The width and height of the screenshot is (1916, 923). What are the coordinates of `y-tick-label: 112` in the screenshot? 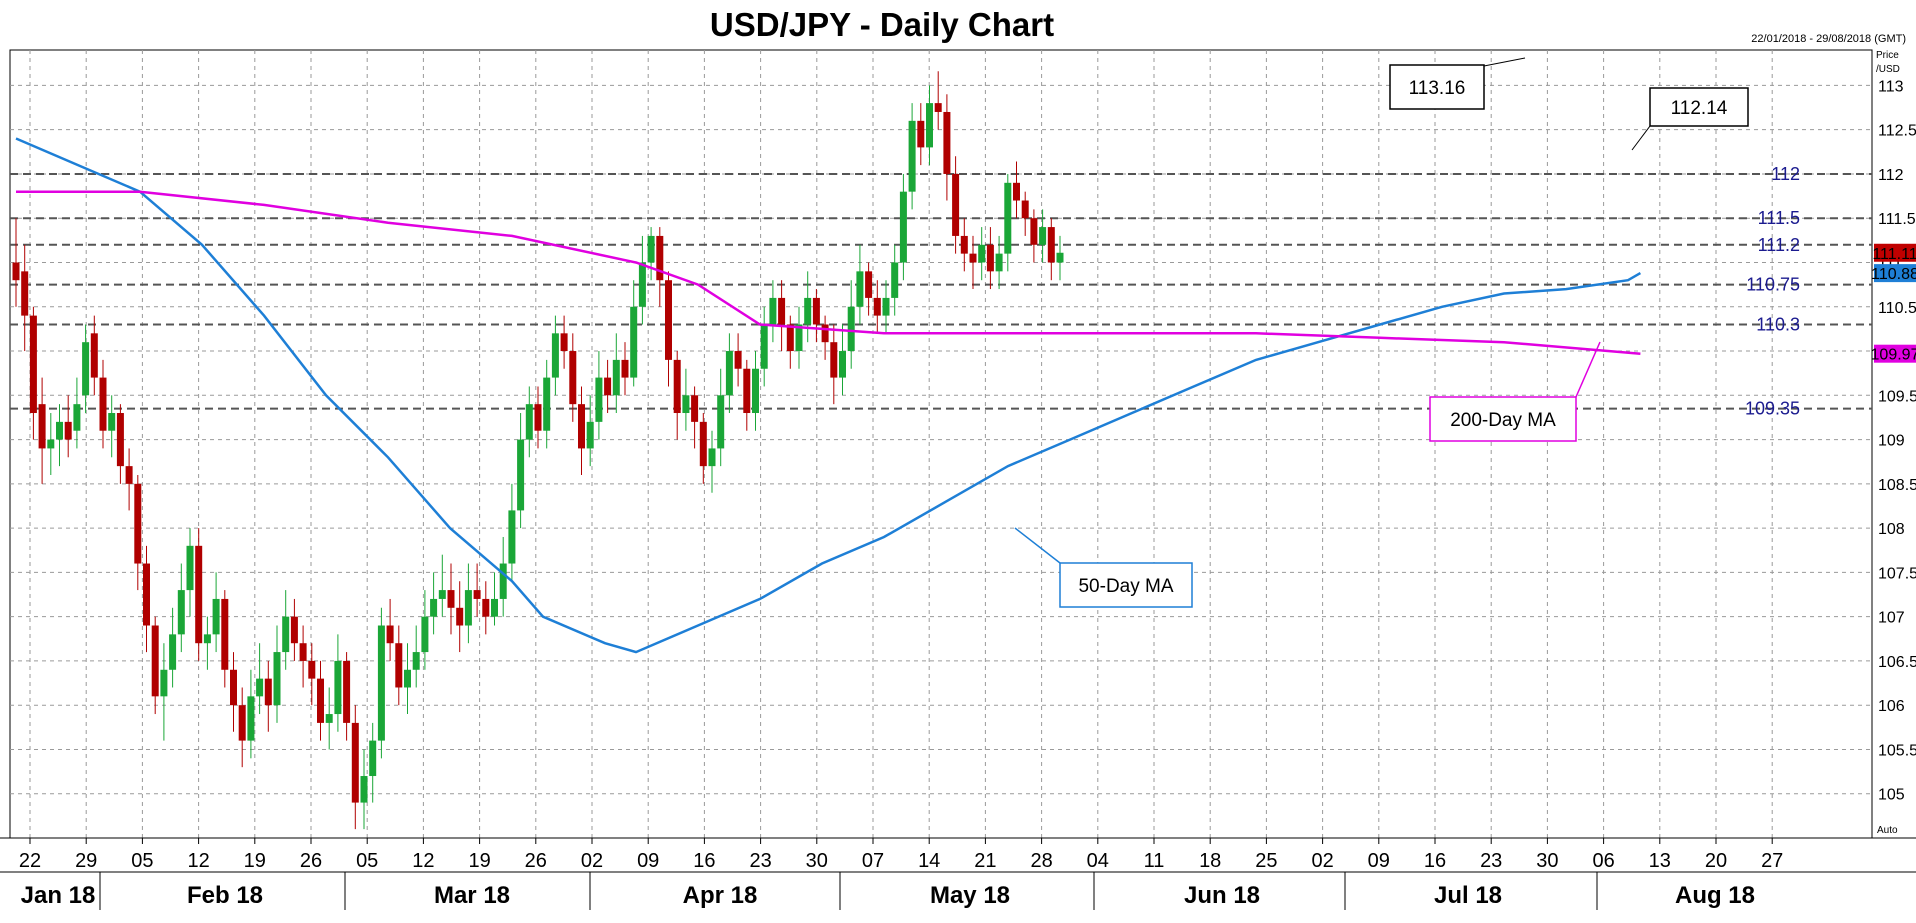 It's located at (1891, 175).